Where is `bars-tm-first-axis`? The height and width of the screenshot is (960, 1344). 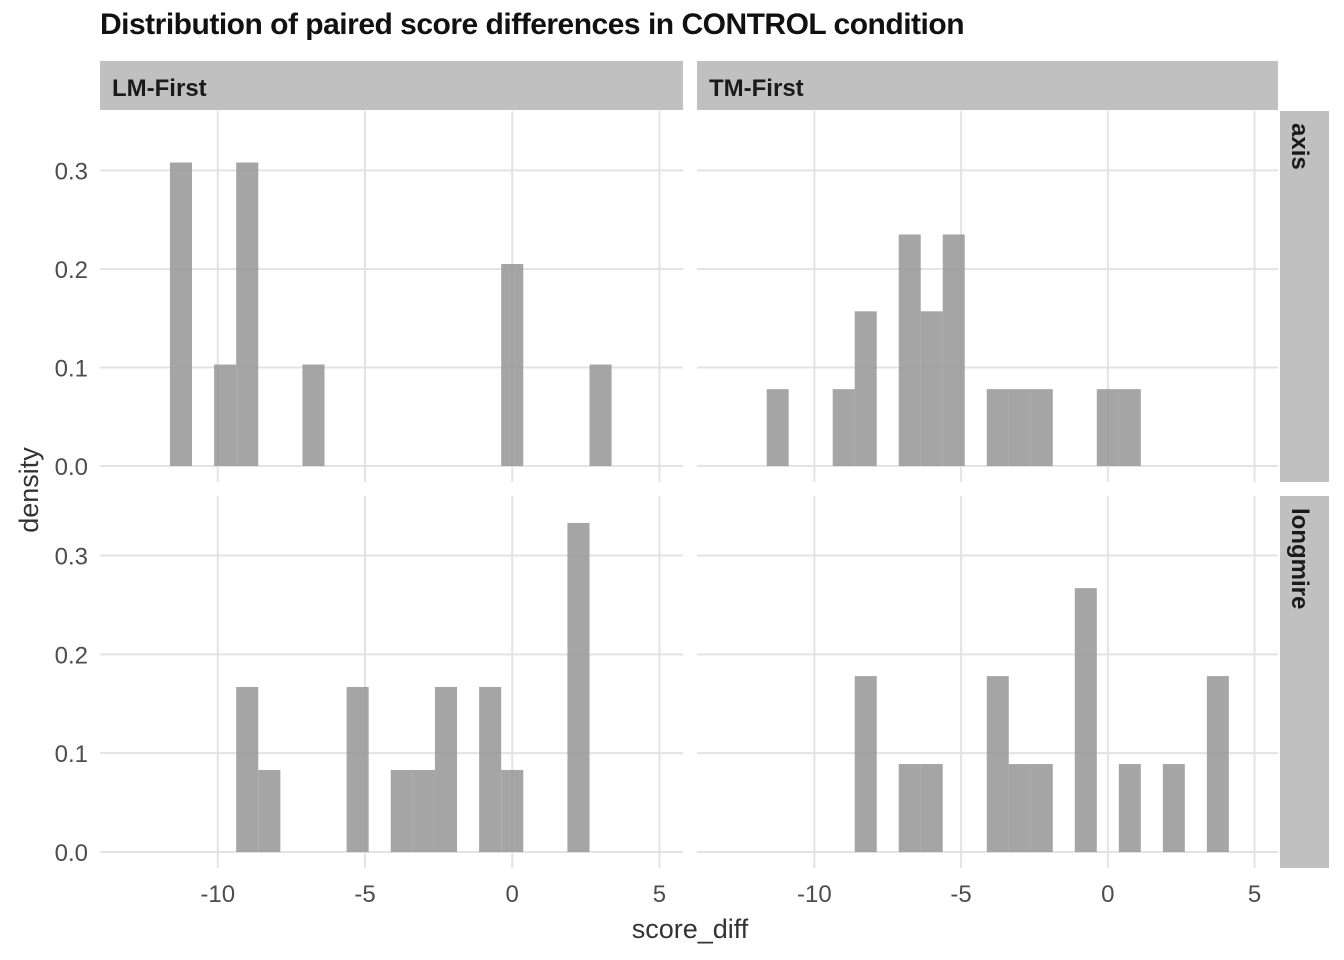
bars-tm-first-axis is located at coordinates (953, 350).